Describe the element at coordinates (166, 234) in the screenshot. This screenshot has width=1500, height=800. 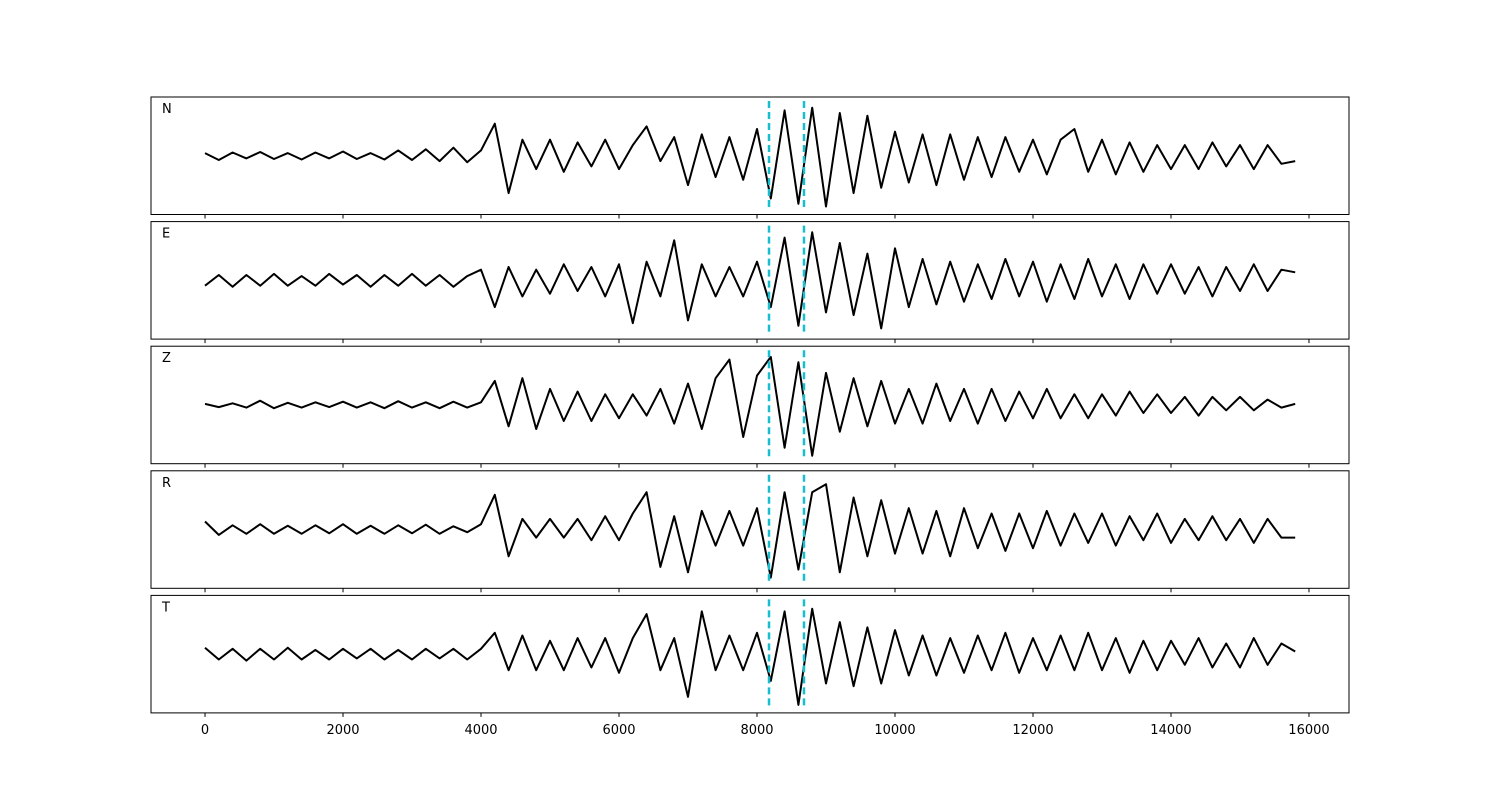
I see `panel-label: E` at that location.